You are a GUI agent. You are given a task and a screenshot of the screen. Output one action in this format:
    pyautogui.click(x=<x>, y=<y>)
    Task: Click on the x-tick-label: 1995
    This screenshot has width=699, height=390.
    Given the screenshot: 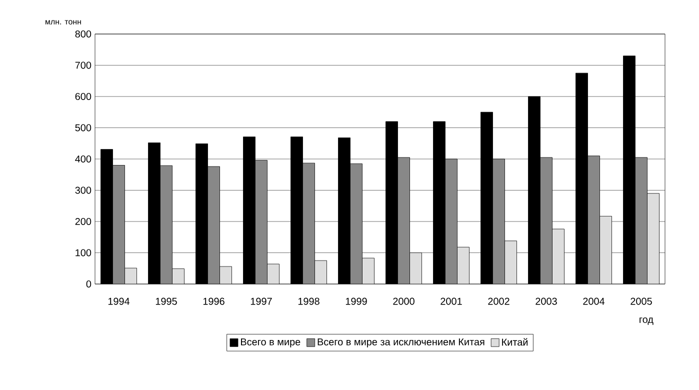 What is the action you would take?
    pyautogui.click(x=166, y=301)
    